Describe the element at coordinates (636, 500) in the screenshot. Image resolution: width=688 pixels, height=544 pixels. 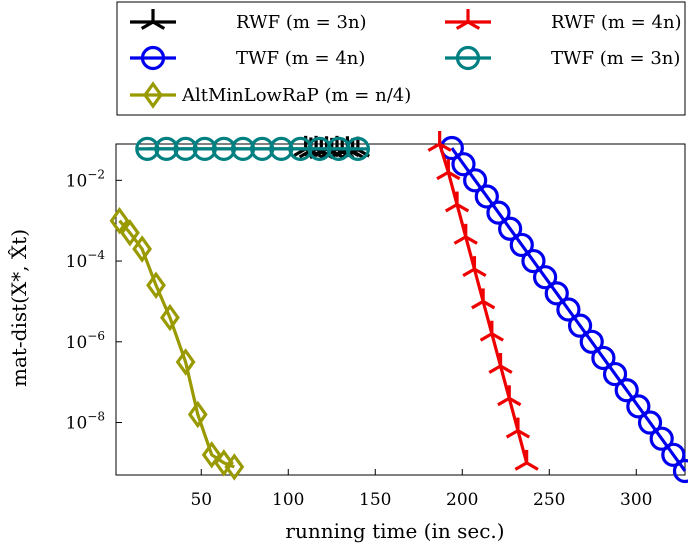
I see `x-tick-label: 300` at that location.